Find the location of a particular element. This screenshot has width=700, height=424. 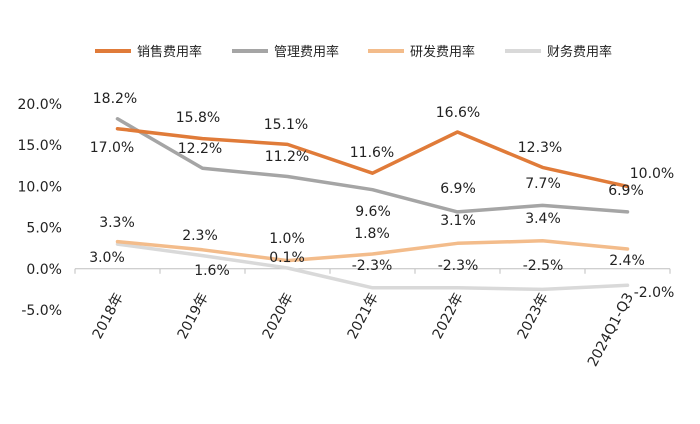

data-label: 3.3% is located at coordinates (117, 223).